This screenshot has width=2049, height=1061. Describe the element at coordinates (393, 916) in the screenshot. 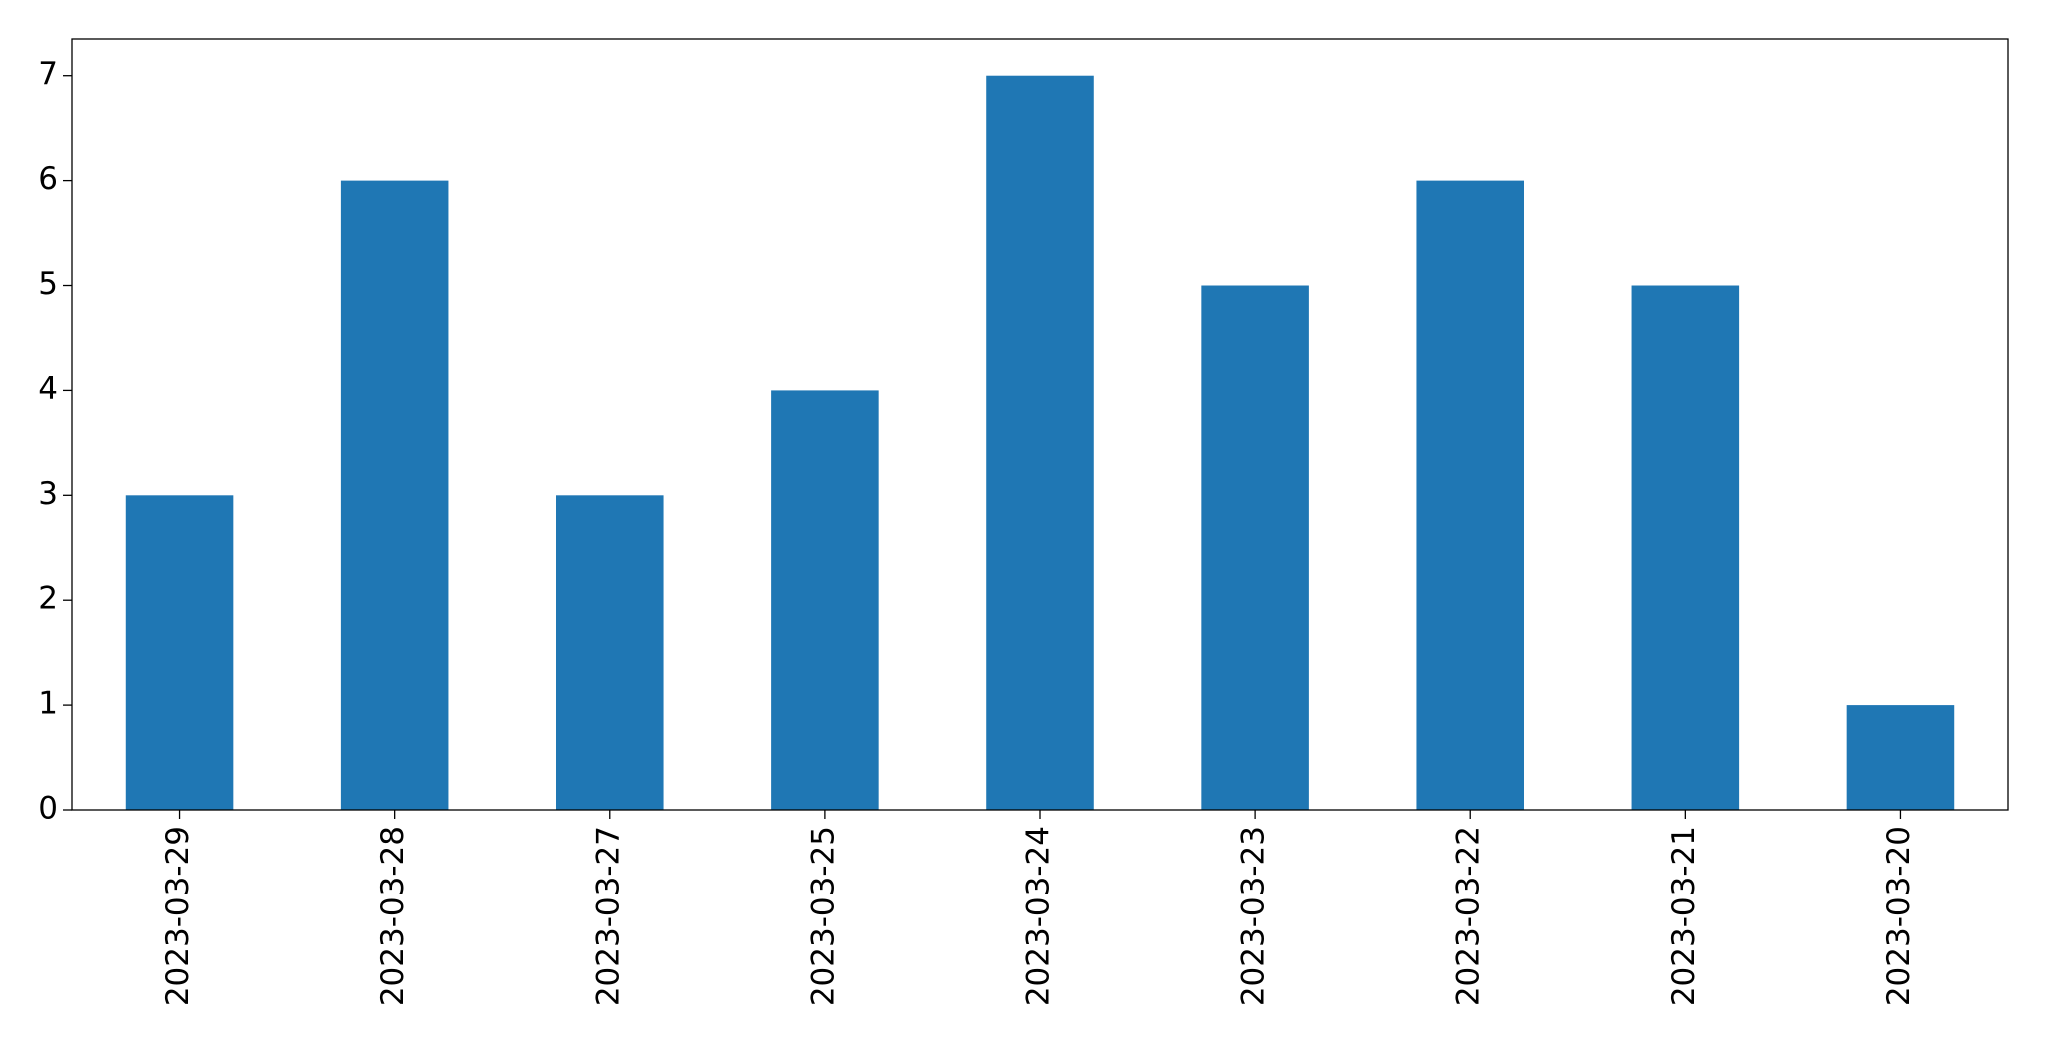

I see `x-tick-label: 2023-03-28` at that location.